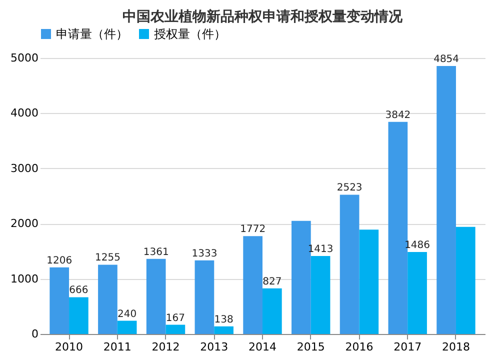  What do you see at coordinates (359, 347) in the screenshot?
I see `x-tick-label: 2016` at bounding box center [359, 347].